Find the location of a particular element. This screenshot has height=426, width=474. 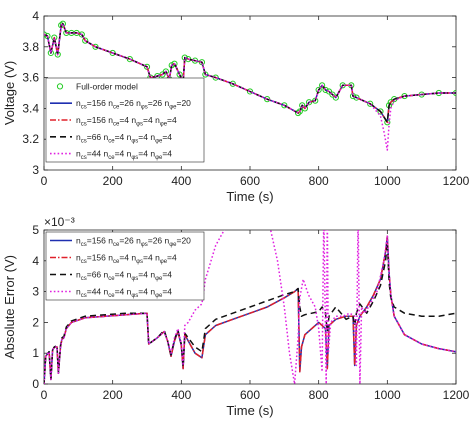

y-axis-label: Absolute Error (V) is located at coordinates (9, 307).